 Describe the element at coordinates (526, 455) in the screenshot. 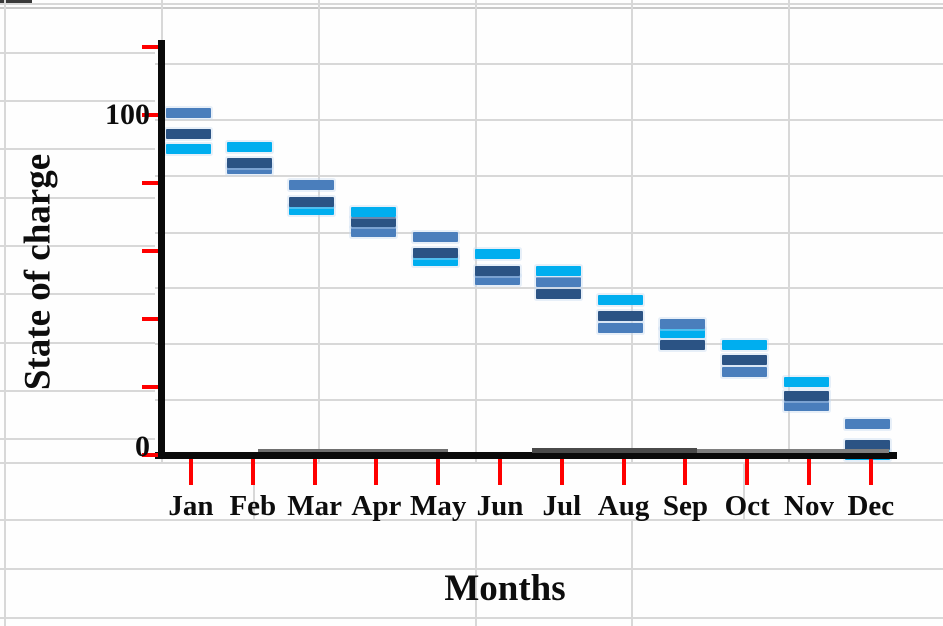

I see `x-axis-line` at that location.